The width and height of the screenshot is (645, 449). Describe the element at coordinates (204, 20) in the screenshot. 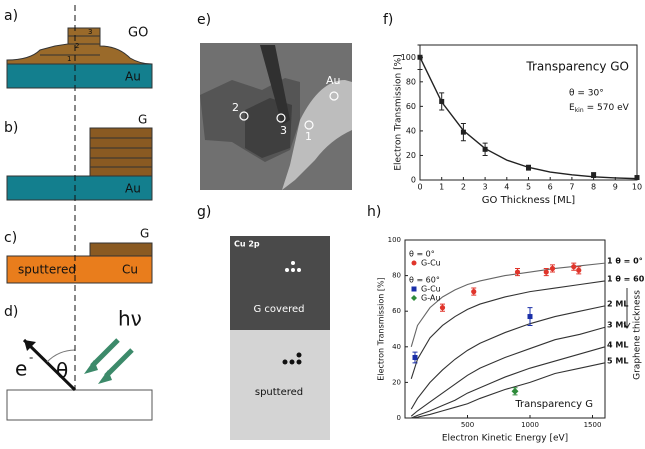

I see `panel-label: e)` at that location.